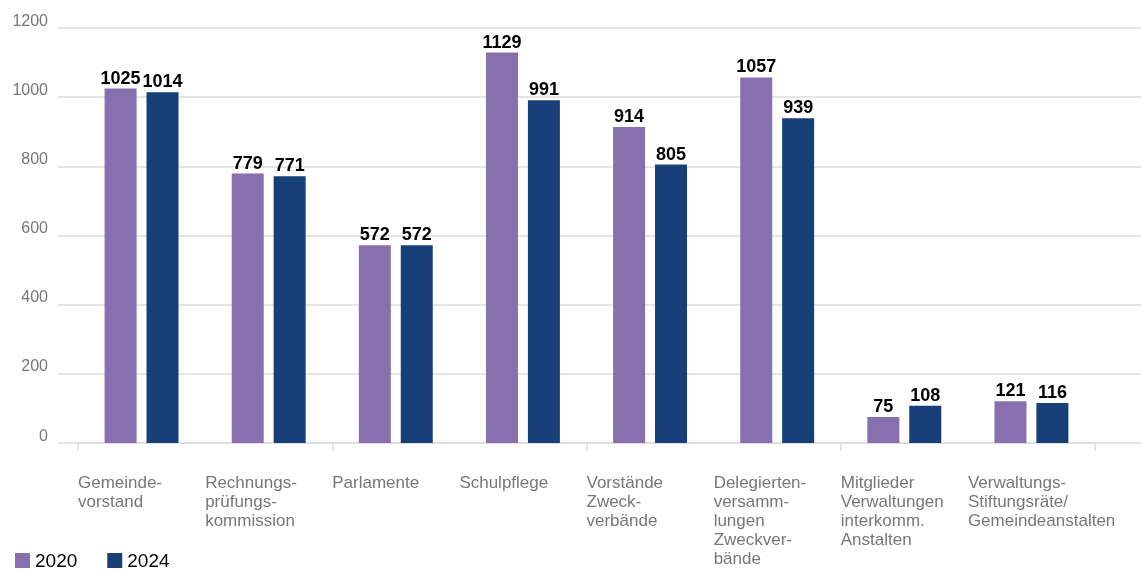 The height and width of the screenshot is (575, 1141). What do you see at coordinates (1052, 391) in the screenshot?
I see `data-label: 116` at bounding box center [1052, 391].